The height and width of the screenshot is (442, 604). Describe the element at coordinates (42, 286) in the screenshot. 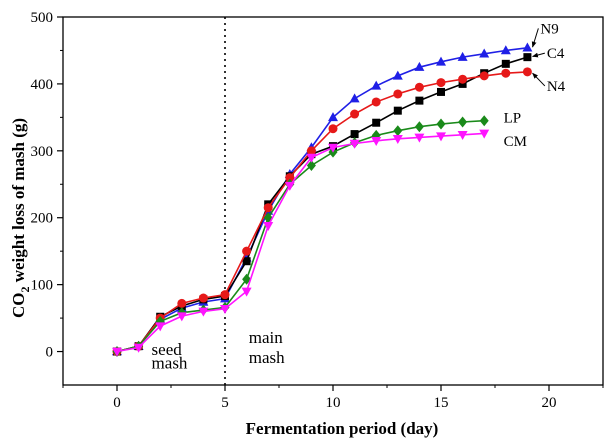

I see `y-tick-label: 100` at that location.